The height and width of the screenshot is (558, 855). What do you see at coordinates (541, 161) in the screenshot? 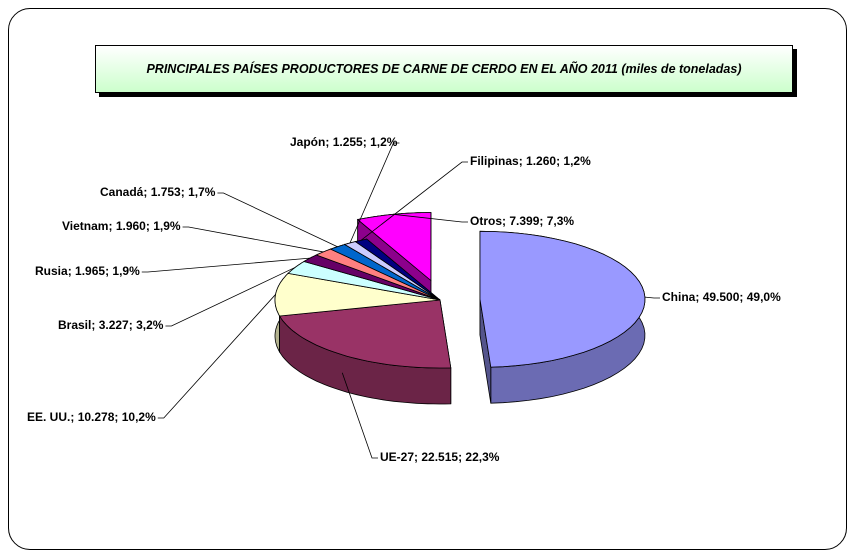
I see `label-value: 1.260` at bounding box center [541, 161].